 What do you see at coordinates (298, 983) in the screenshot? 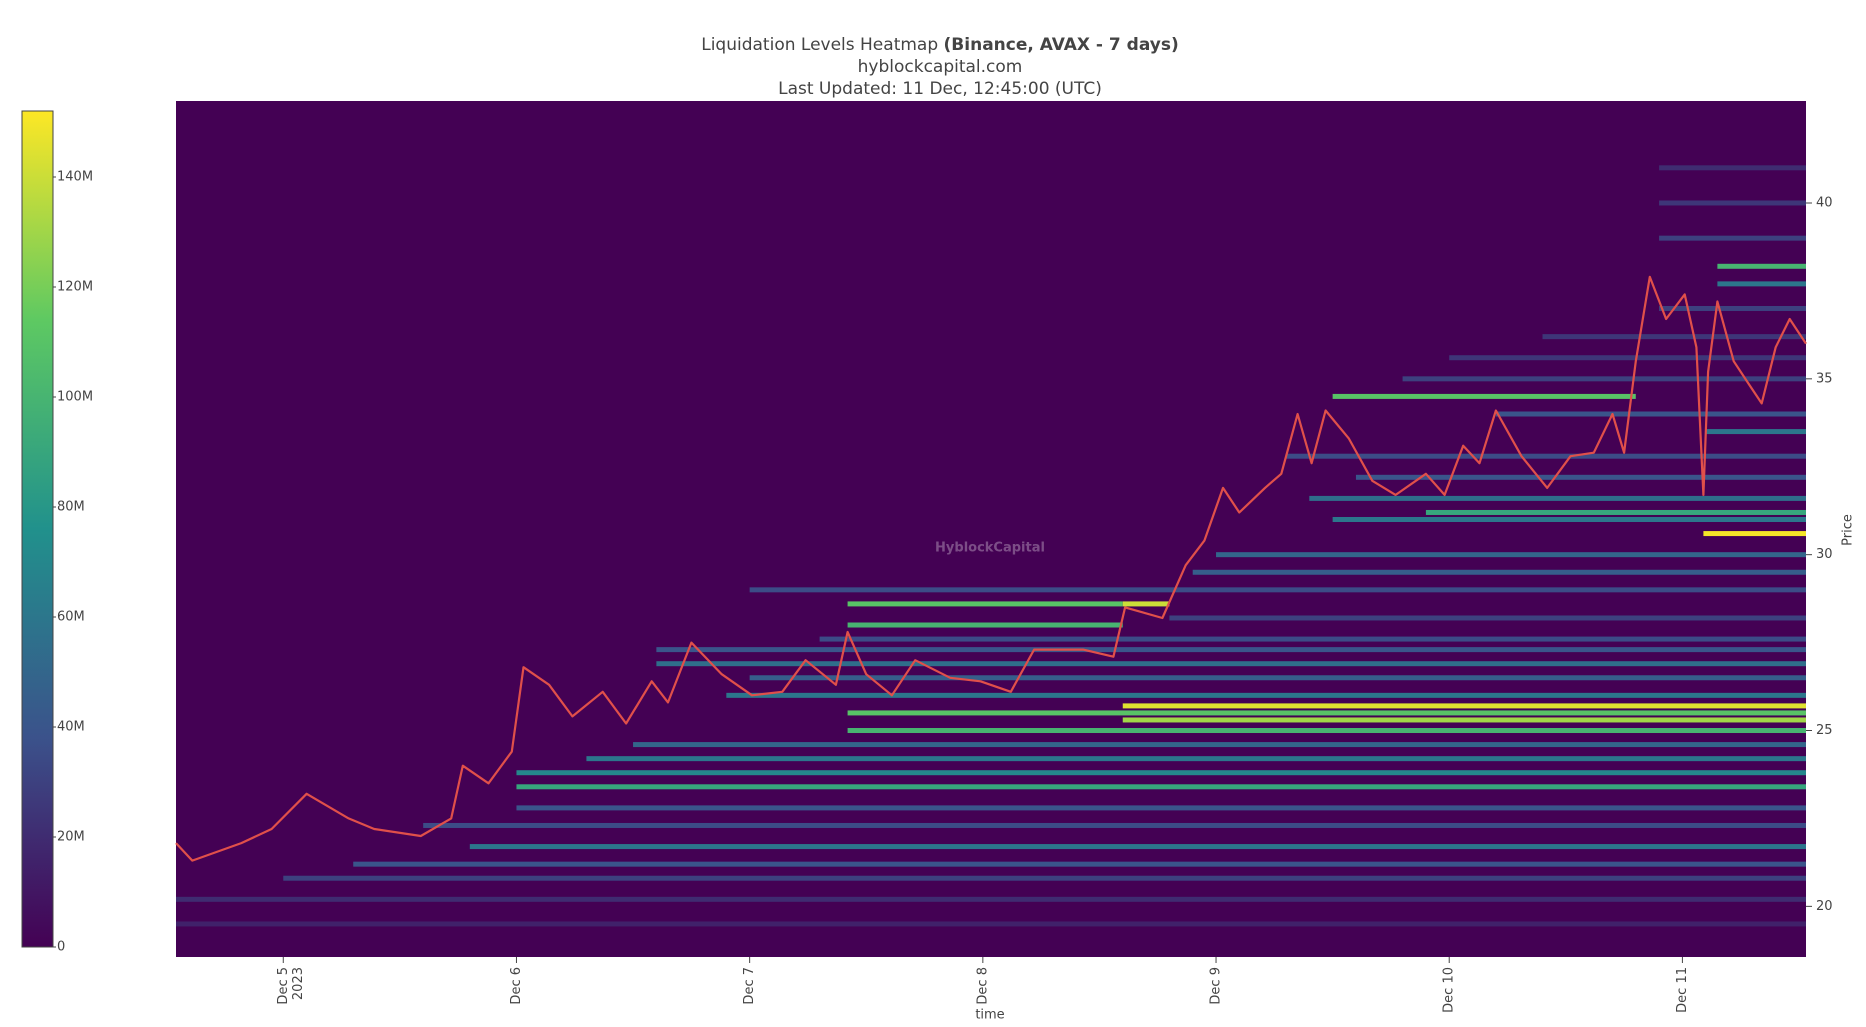
I see `x-year-label: 2023` at bounding box center [298, 983].